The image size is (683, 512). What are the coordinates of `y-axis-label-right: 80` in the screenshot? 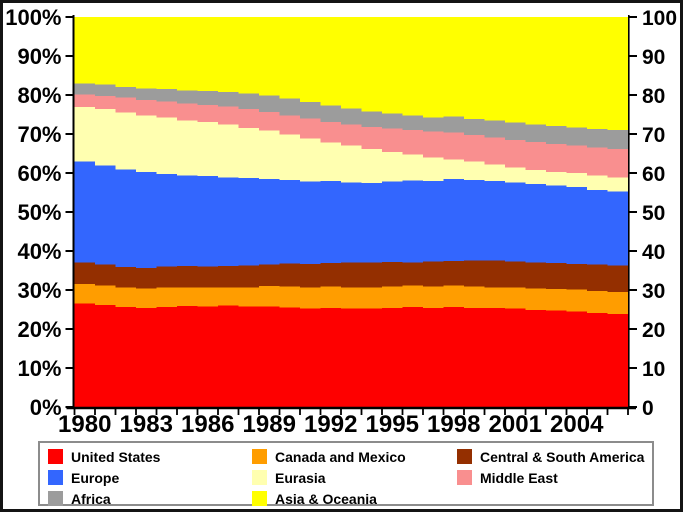 It's located at (653, 96).